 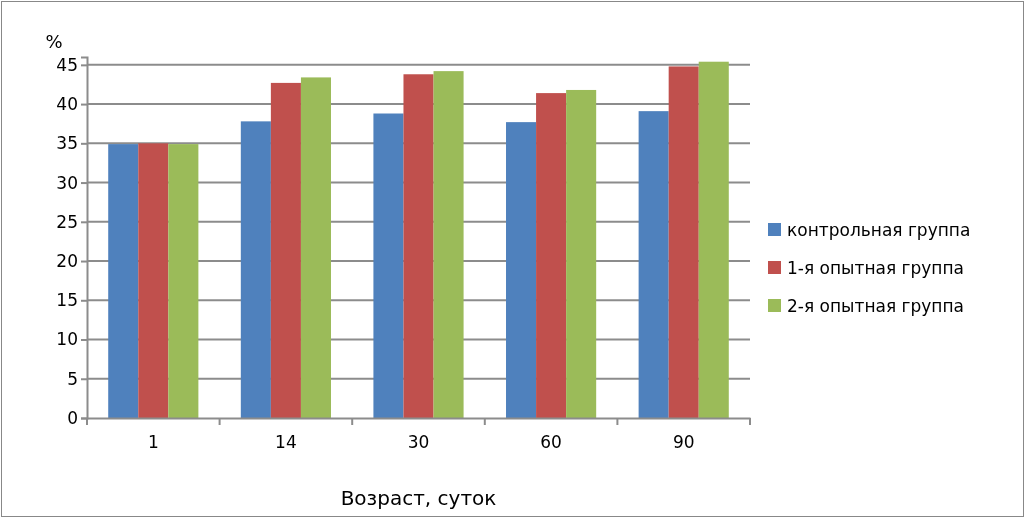 What do you see at coordinates (418, 442) in the screenshot?
I see `x-tick-label: 30` at bounding box center [418, 442].